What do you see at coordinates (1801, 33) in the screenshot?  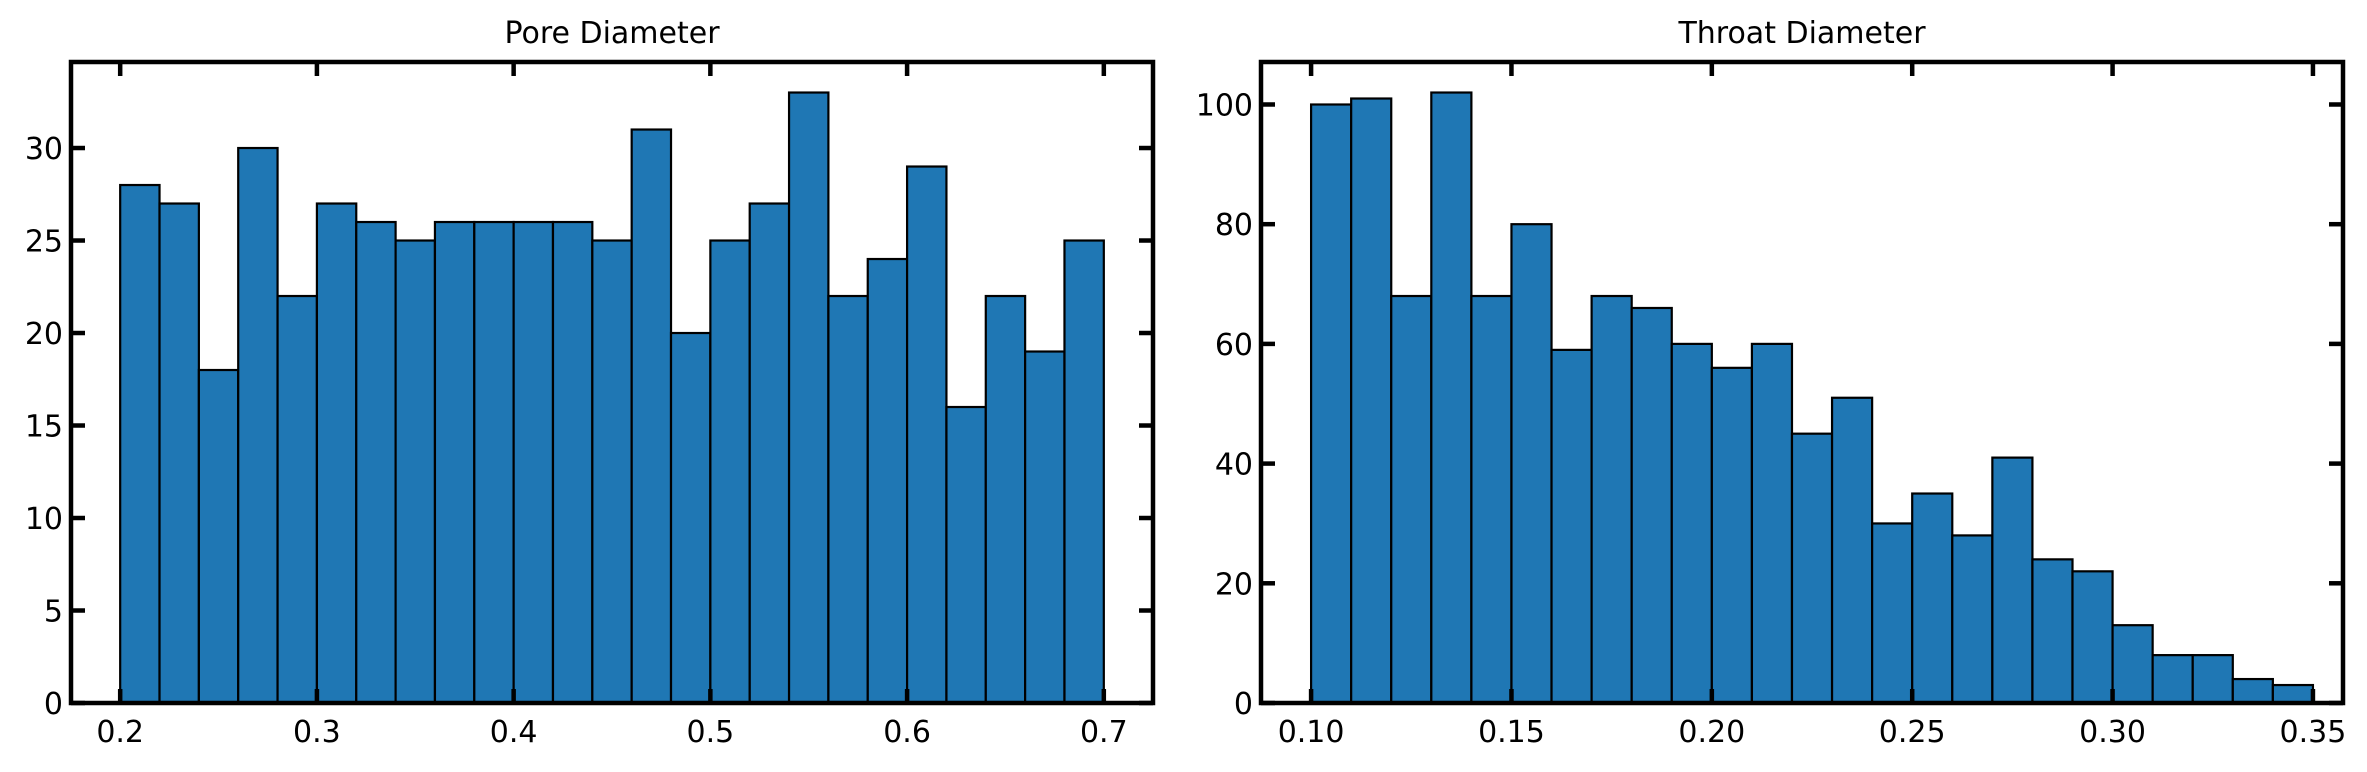 I see `chart-title: Throat Diameter` at bounding box center [1801, 33].